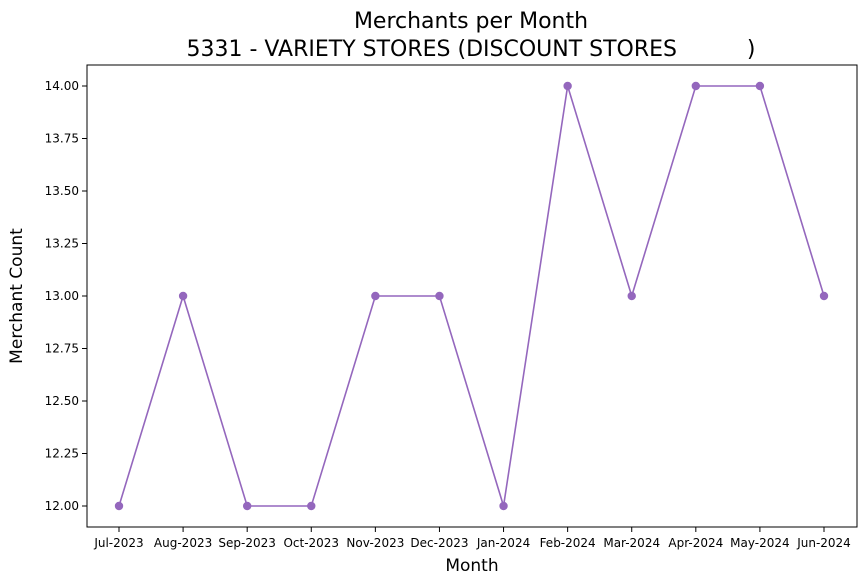 Image resolution: width=868 pixels, height=585 pixels. I want to click on x-tick-label: Oct-2023, so click(311, 543).